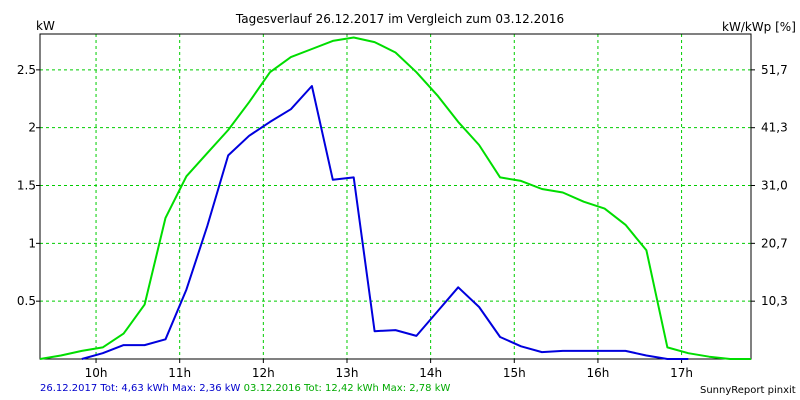 This screenshot has height=400, width=800. What do you see at coordinates (179, 373) in the screenshot?
I see `x-tick-label: 11h` at bounding box center [179, 373].